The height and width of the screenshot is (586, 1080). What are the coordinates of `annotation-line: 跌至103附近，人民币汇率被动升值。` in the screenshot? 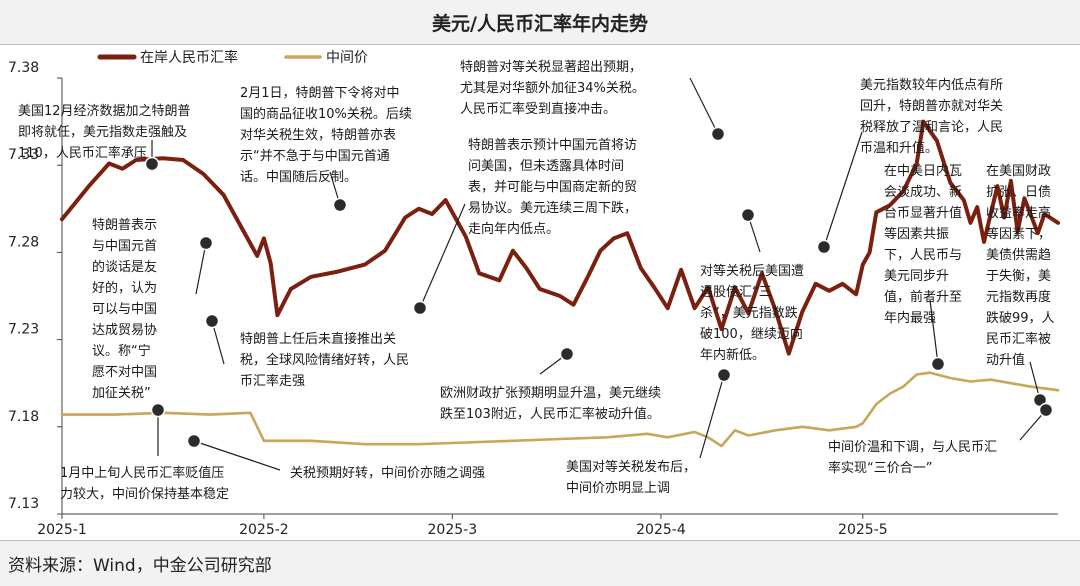 It's located at (550, 414).